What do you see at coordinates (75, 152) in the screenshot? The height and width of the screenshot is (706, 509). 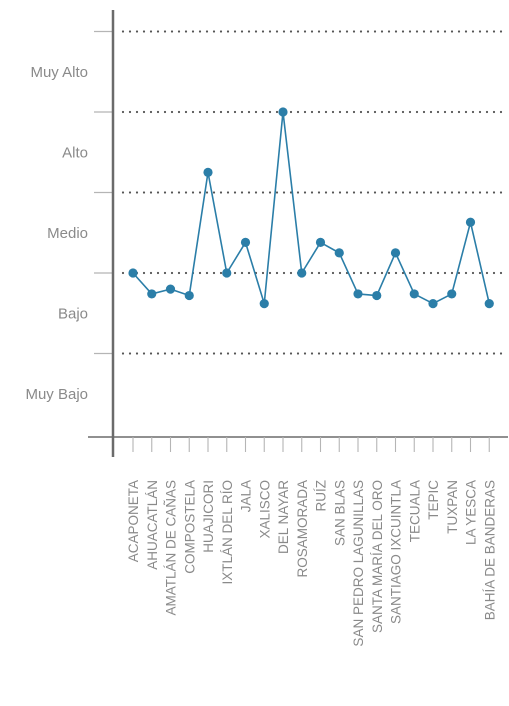 I see `y-level-label: Alto` at bounding box center [75, 152].